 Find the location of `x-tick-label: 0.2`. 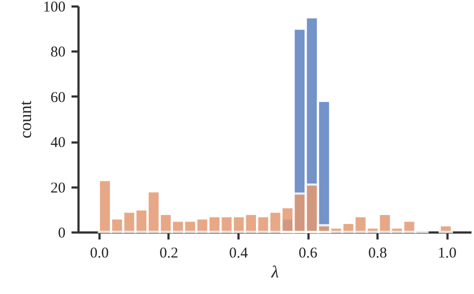

x-tick-label: 0.2 is located at coordinates (169, 254).